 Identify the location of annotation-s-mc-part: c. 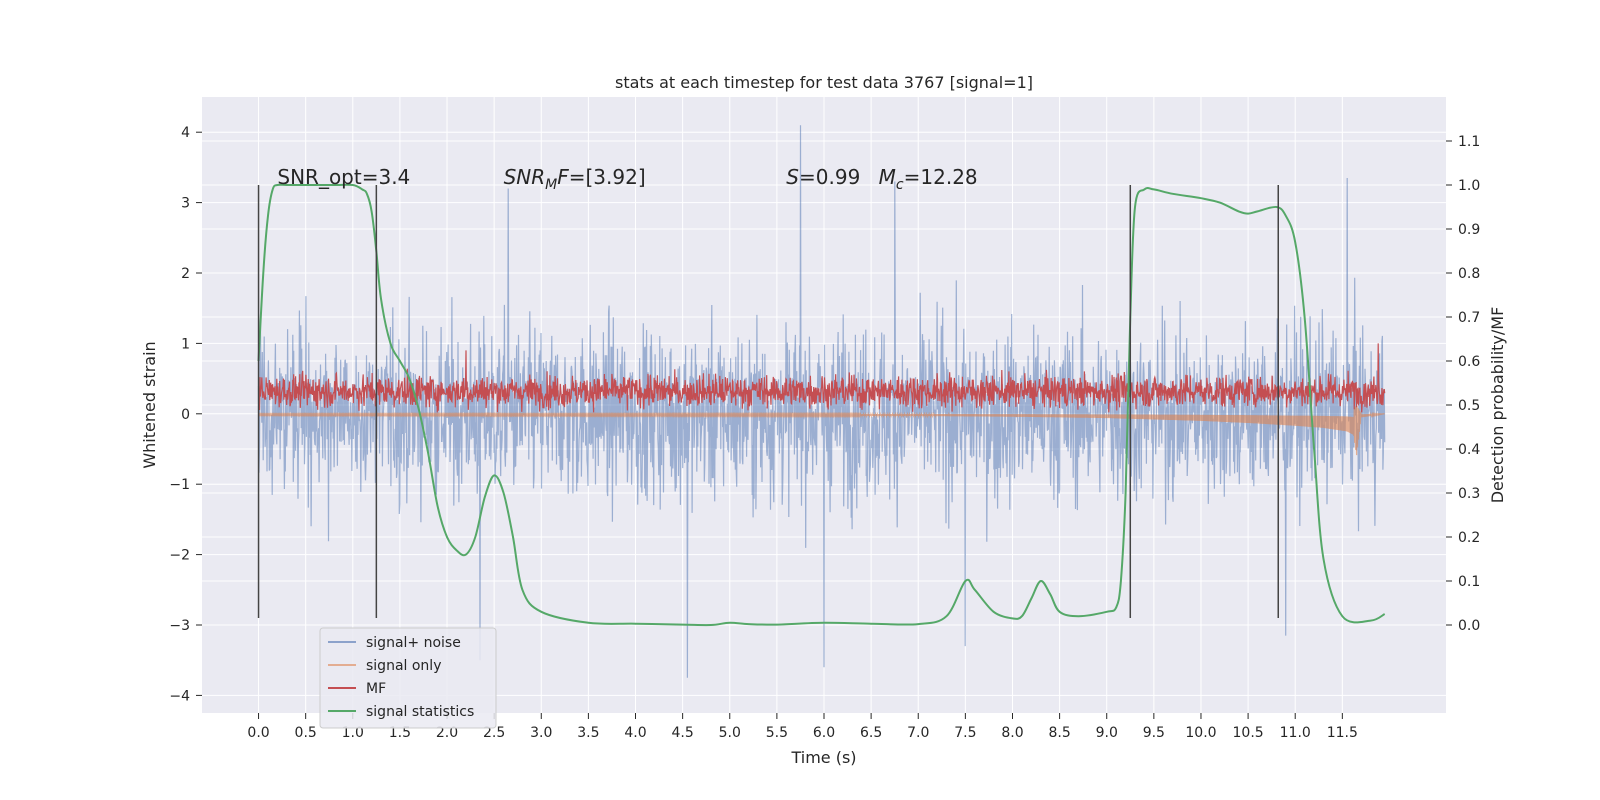
(900, 185).